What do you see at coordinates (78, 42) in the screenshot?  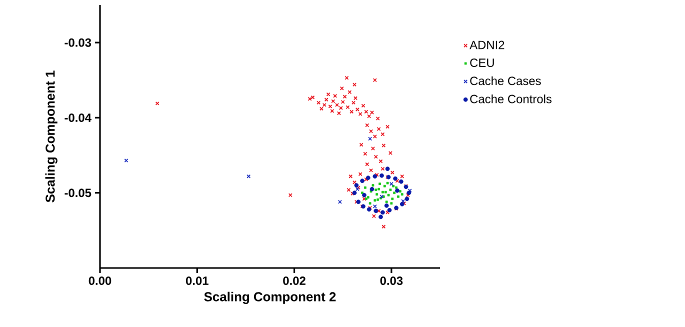 I see `y-tick-label: -0.03` at bounding box center [78, 42].